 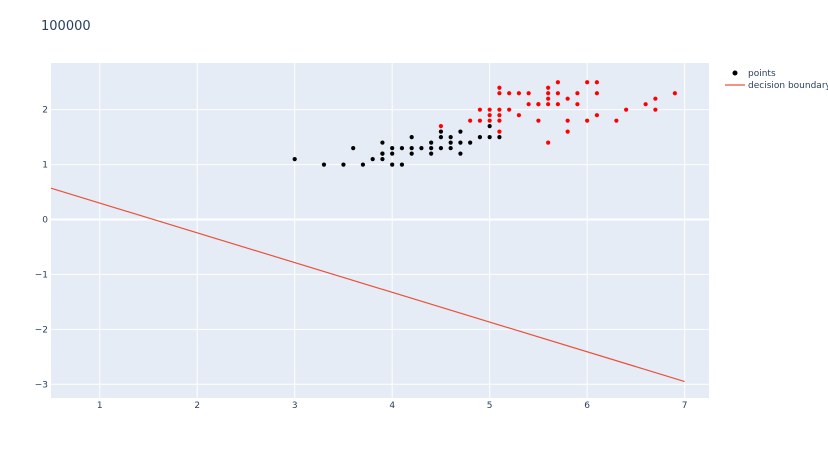 What do you see at coordinates (41, 330) in the screenshot?
I see `y-tick-label: −2` at bounding box center [41, 330].